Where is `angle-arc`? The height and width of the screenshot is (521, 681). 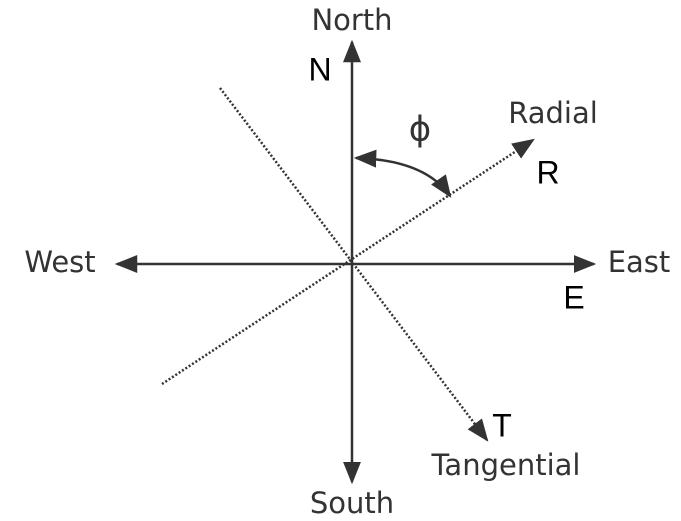
angle-arc is located at coordinates (402, 173).